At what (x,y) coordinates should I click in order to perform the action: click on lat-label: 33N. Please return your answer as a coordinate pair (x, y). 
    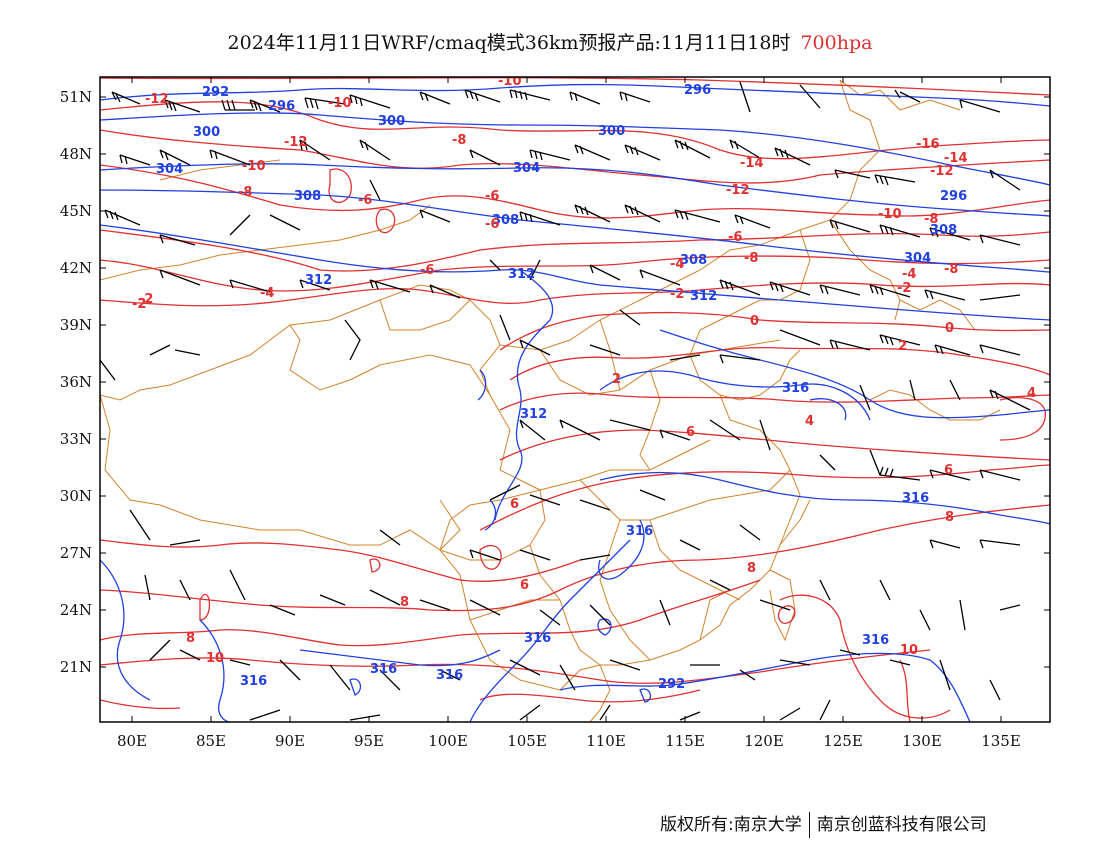
    Looking at the image, I should click on (76, 439).